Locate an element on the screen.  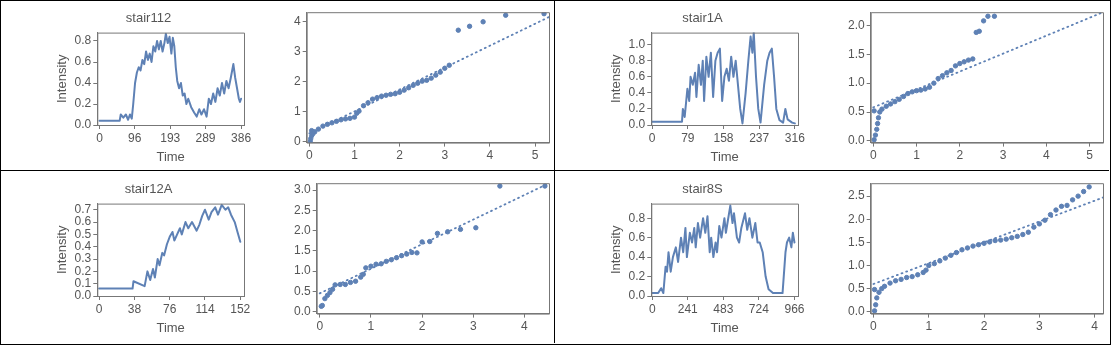
x-tick-label: 316 is located at coordinates (795, 137).